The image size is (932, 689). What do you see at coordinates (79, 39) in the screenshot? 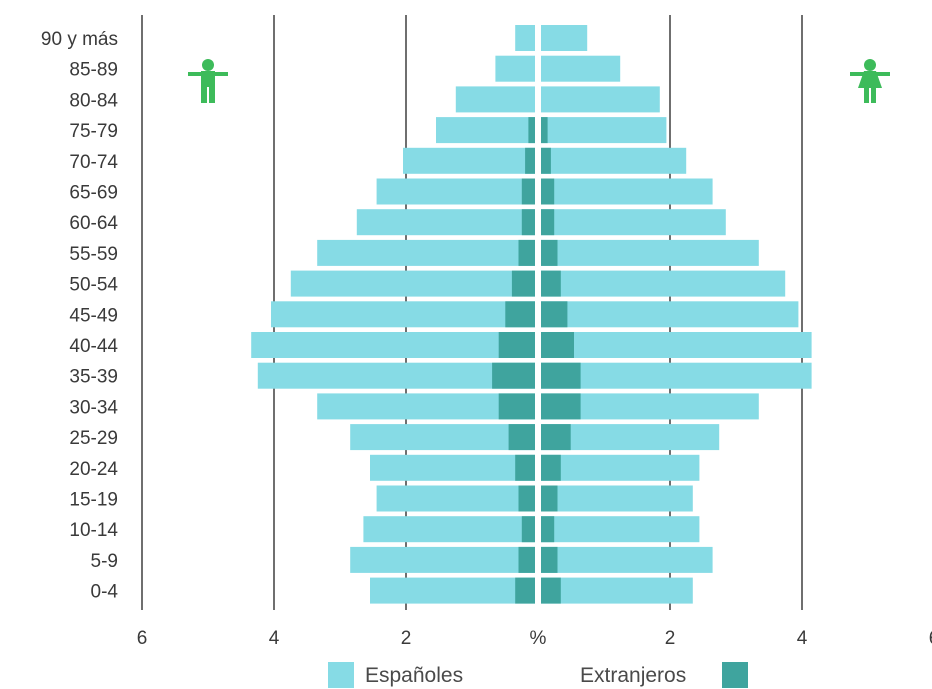
I see `age-group-label: 90 y más` at bounding box center [79, 39].